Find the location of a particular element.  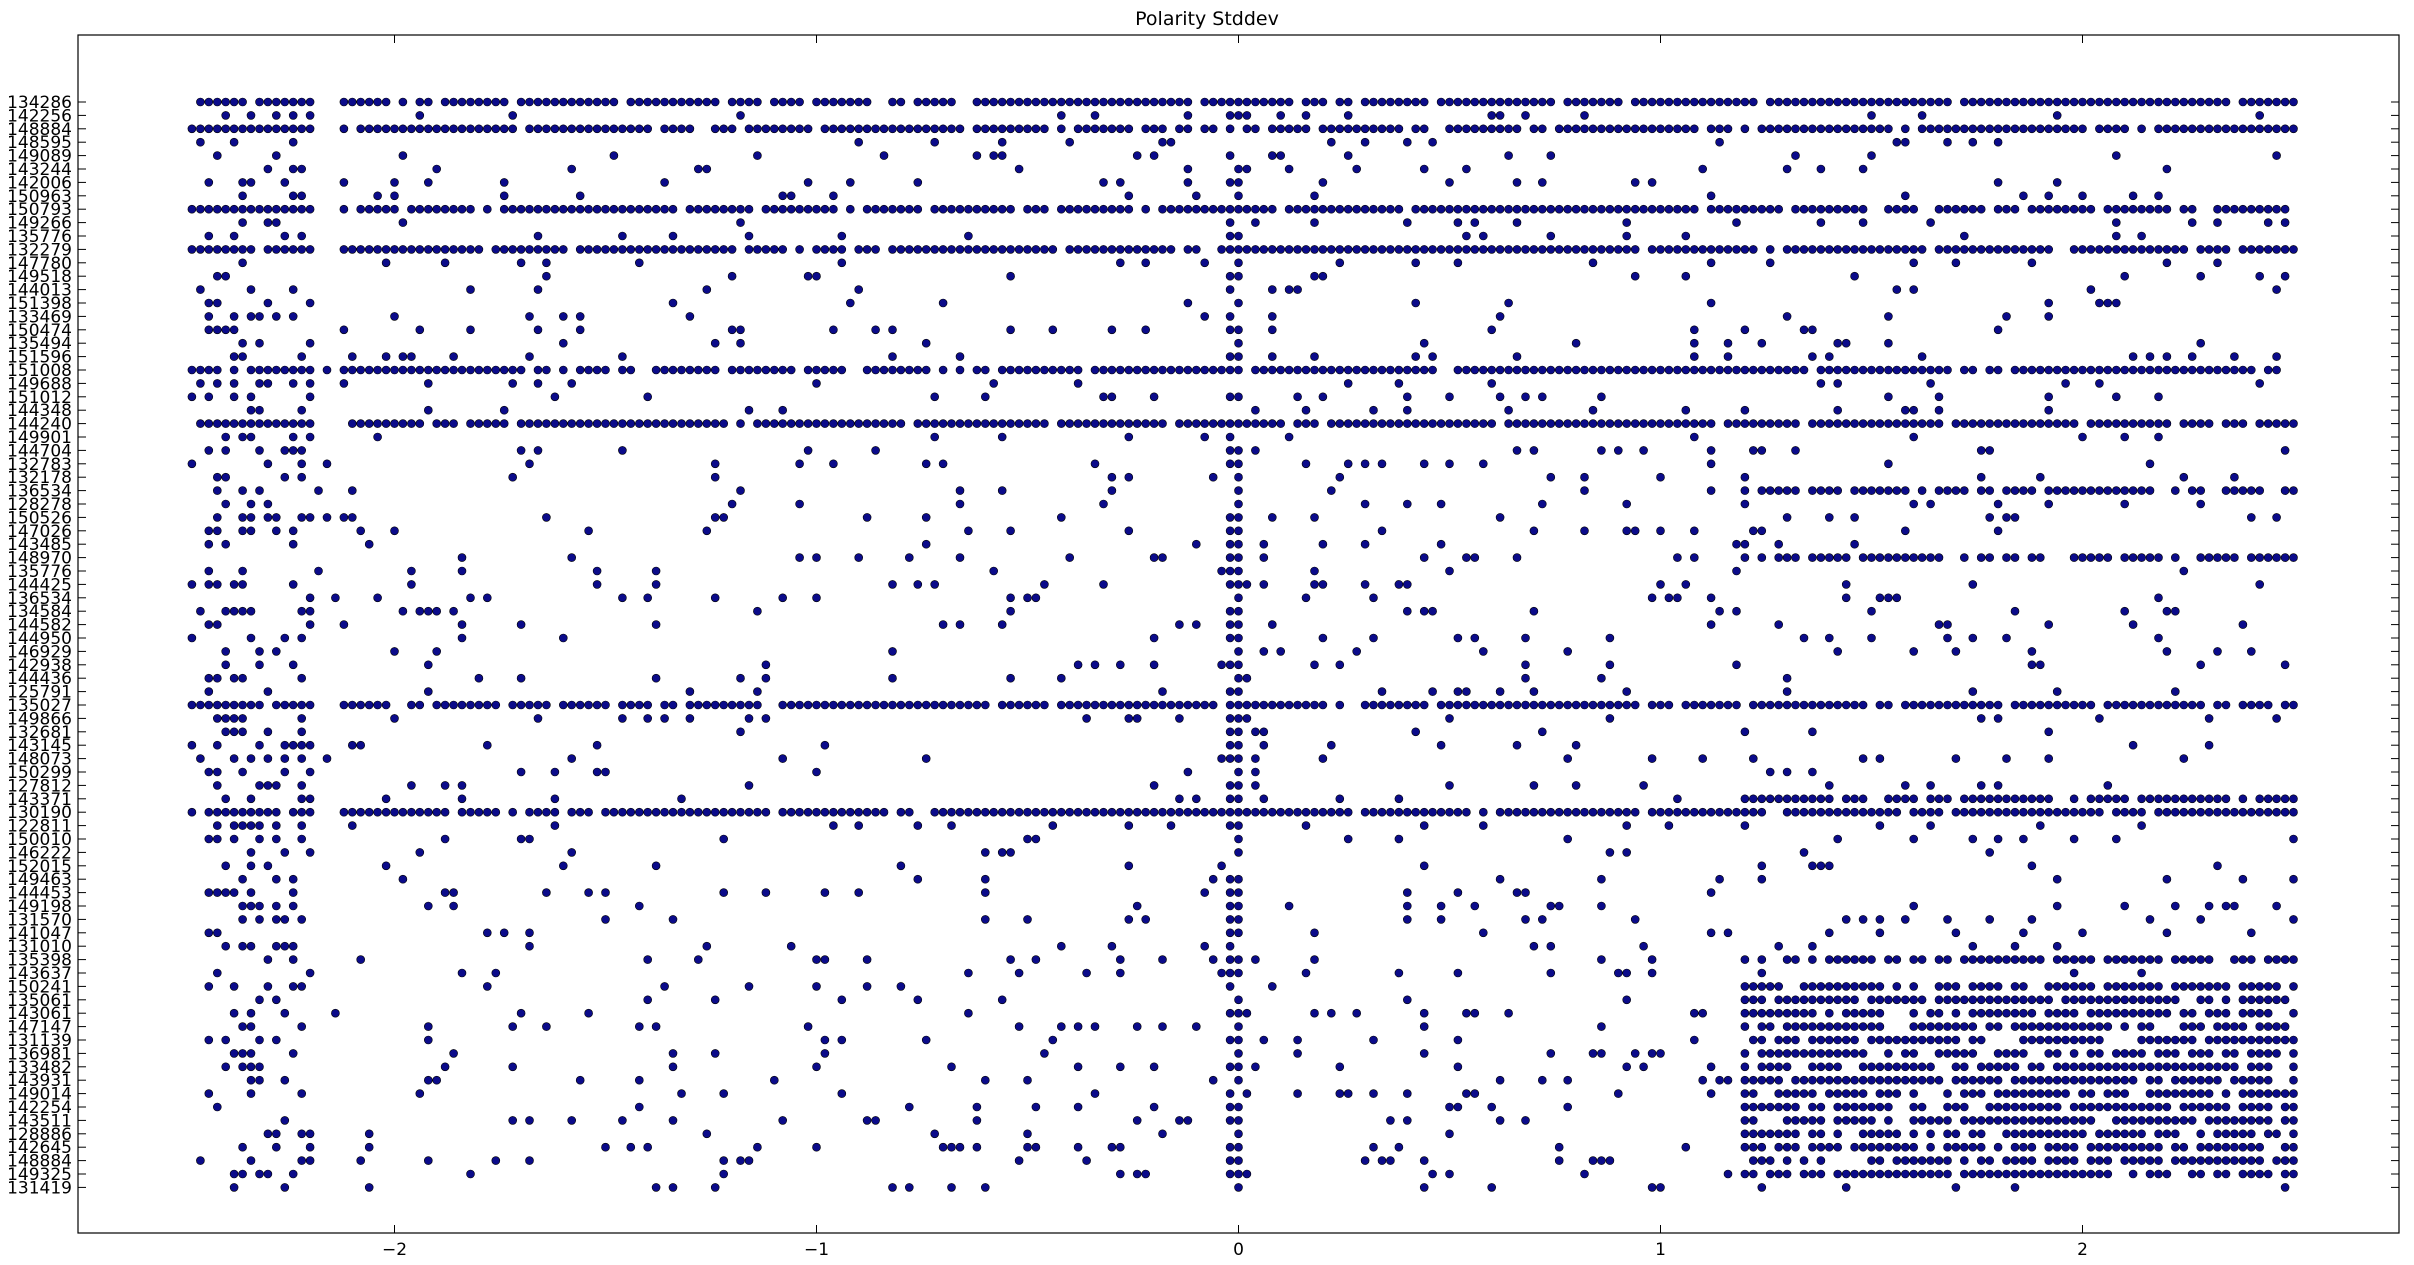

y-tick-label: 144453 is located at coordinates (39, 894).